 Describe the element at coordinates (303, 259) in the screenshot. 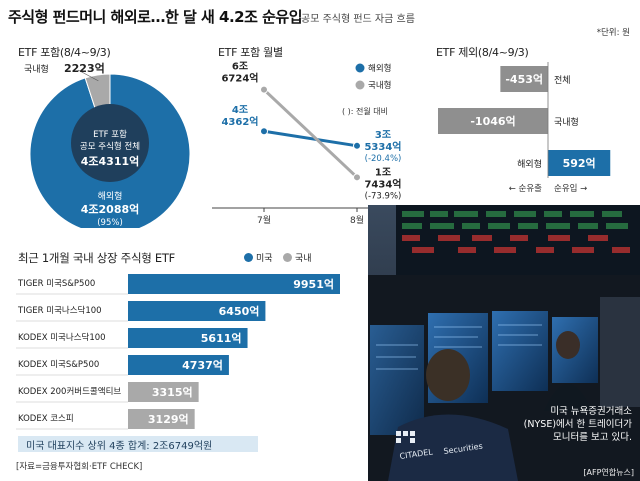

I see `etf-legend-kr-label: 국내` at that location.